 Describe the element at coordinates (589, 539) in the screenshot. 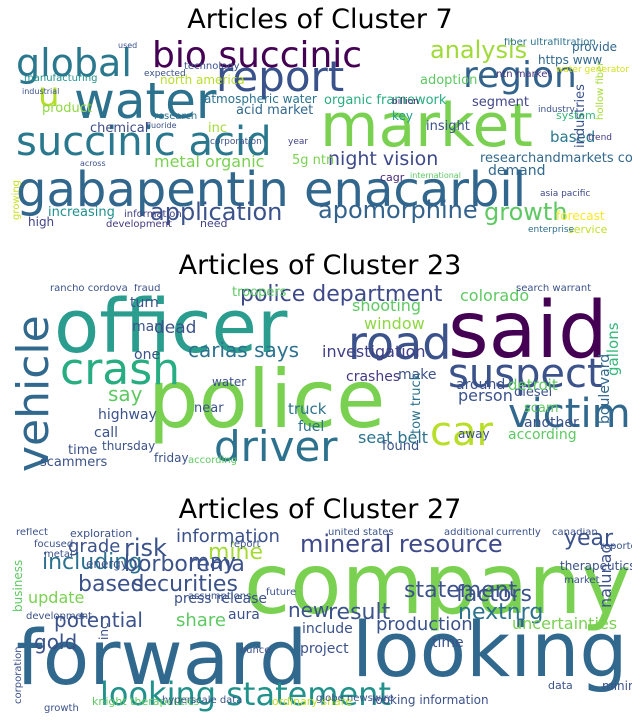

I see `cluster-27-word: year` at that location.